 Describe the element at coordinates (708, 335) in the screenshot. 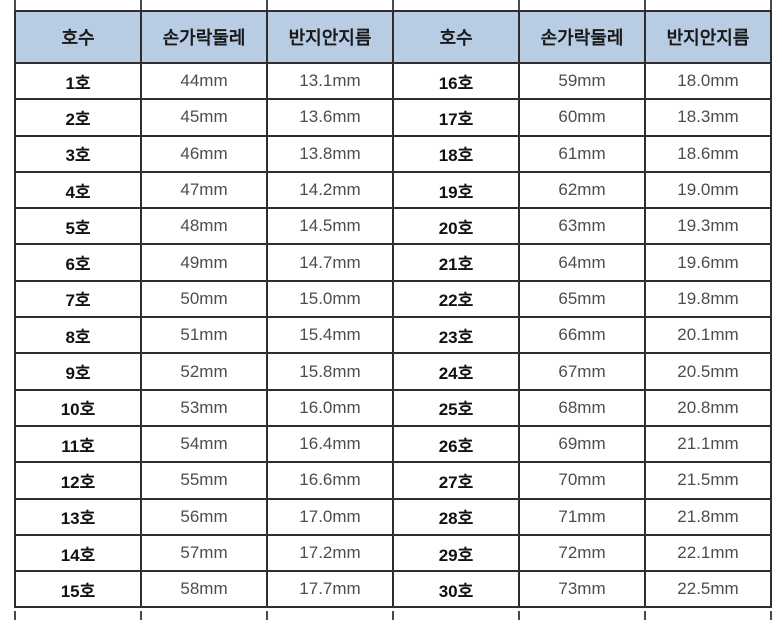

I see `ring-inner-diameter-cell: 20.1mm` at that location.